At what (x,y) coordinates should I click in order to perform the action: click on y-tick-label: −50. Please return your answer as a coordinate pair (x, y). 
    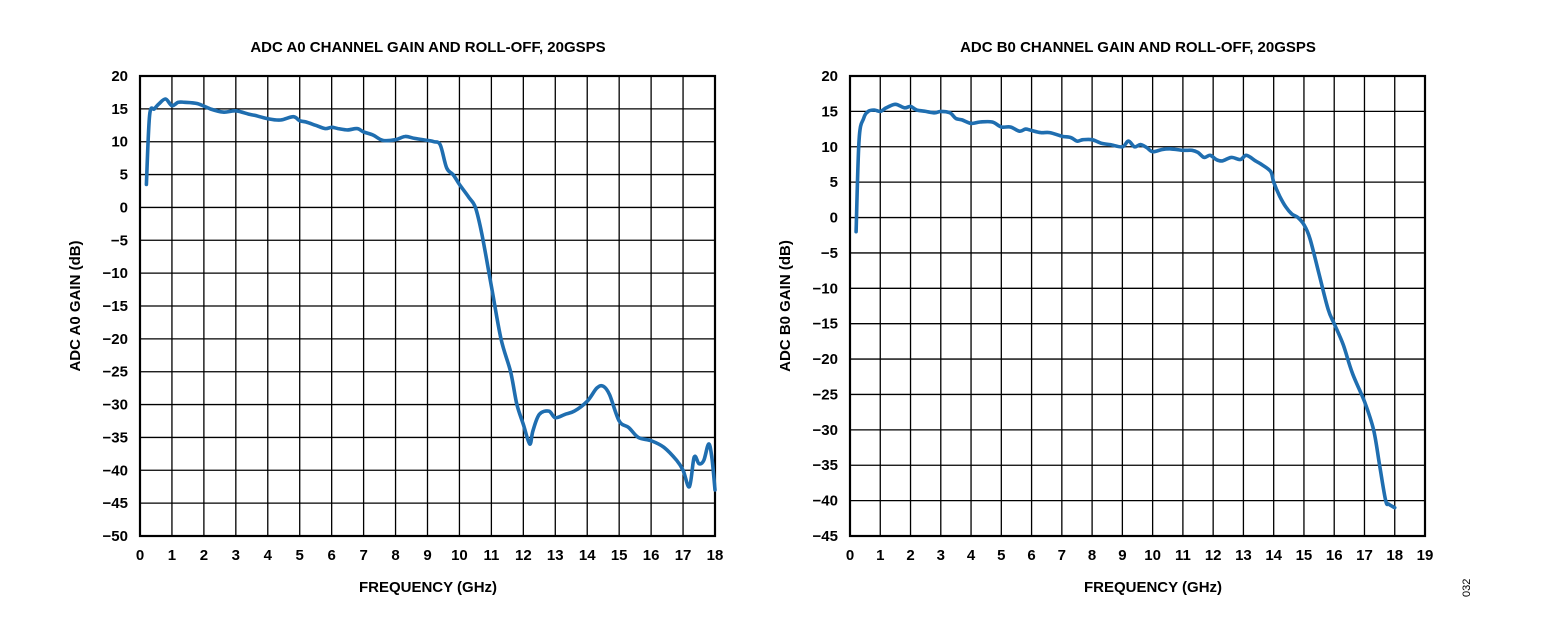
    Looking at the image, I should click on (115, 536).